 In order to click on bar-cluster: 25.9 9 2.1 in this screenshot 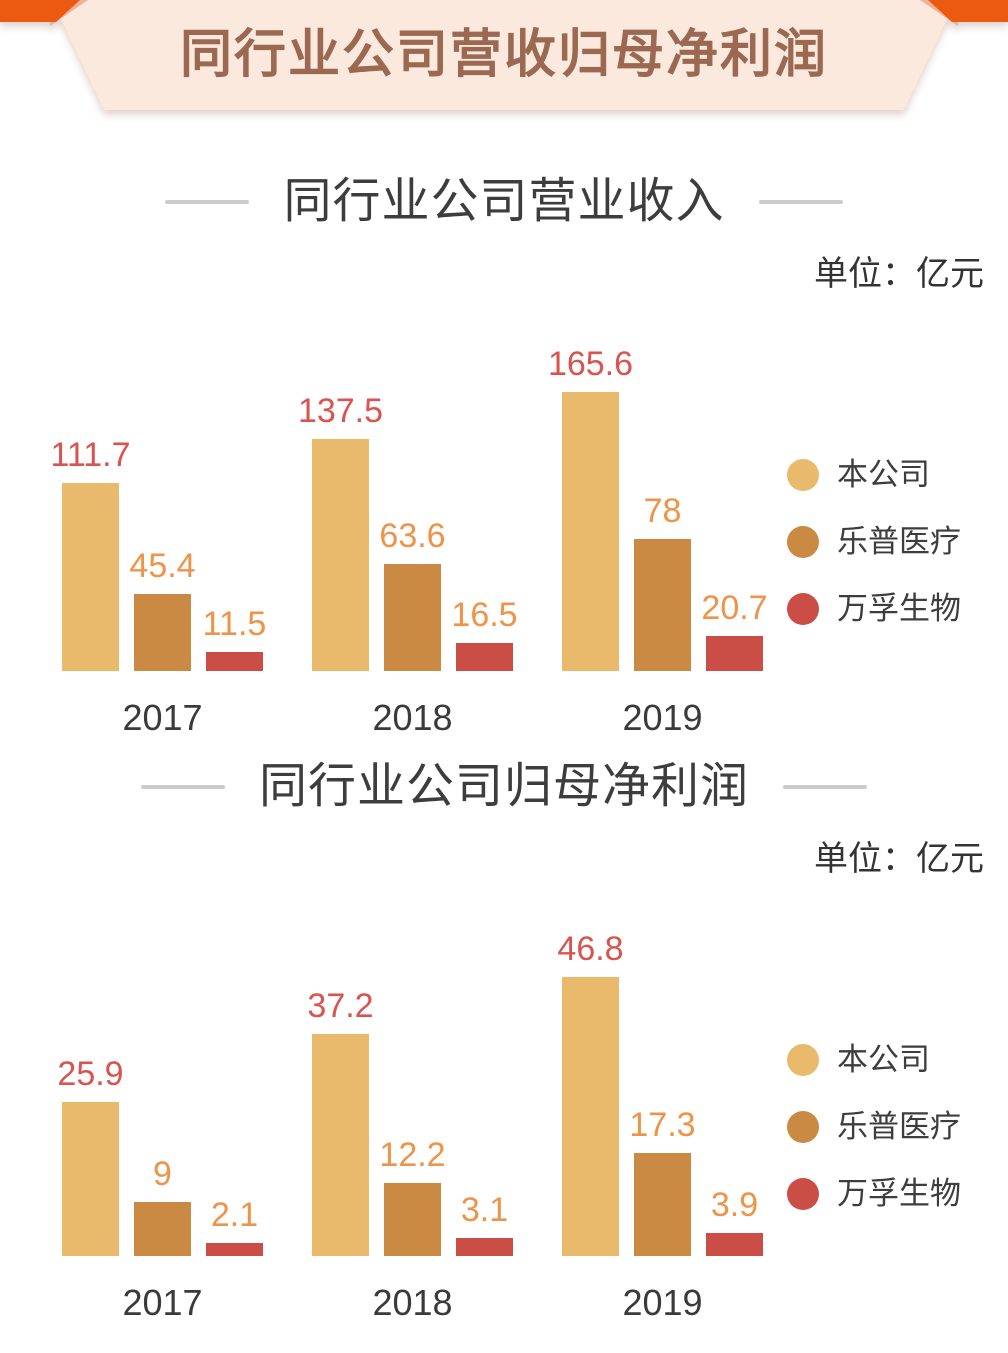, I will do `click(160, 1155)`.